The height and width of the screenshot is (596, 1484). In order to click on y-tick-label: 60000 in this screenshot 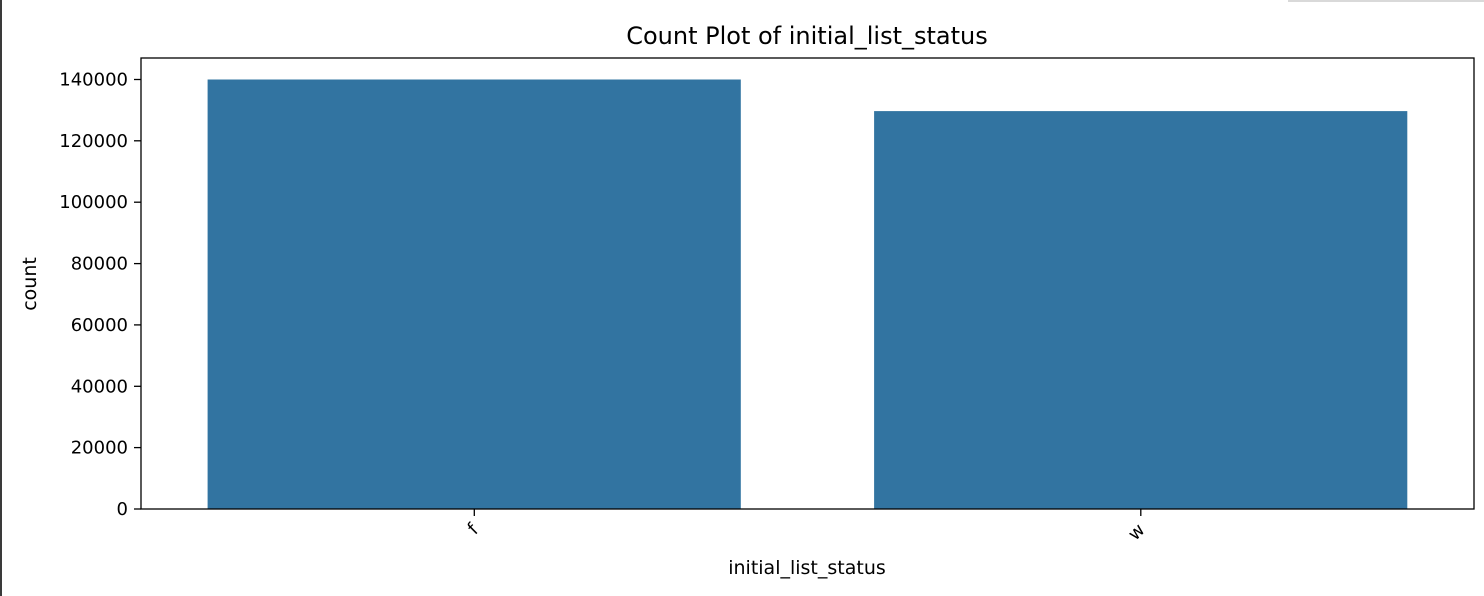, I will do `click(99, 325)`.